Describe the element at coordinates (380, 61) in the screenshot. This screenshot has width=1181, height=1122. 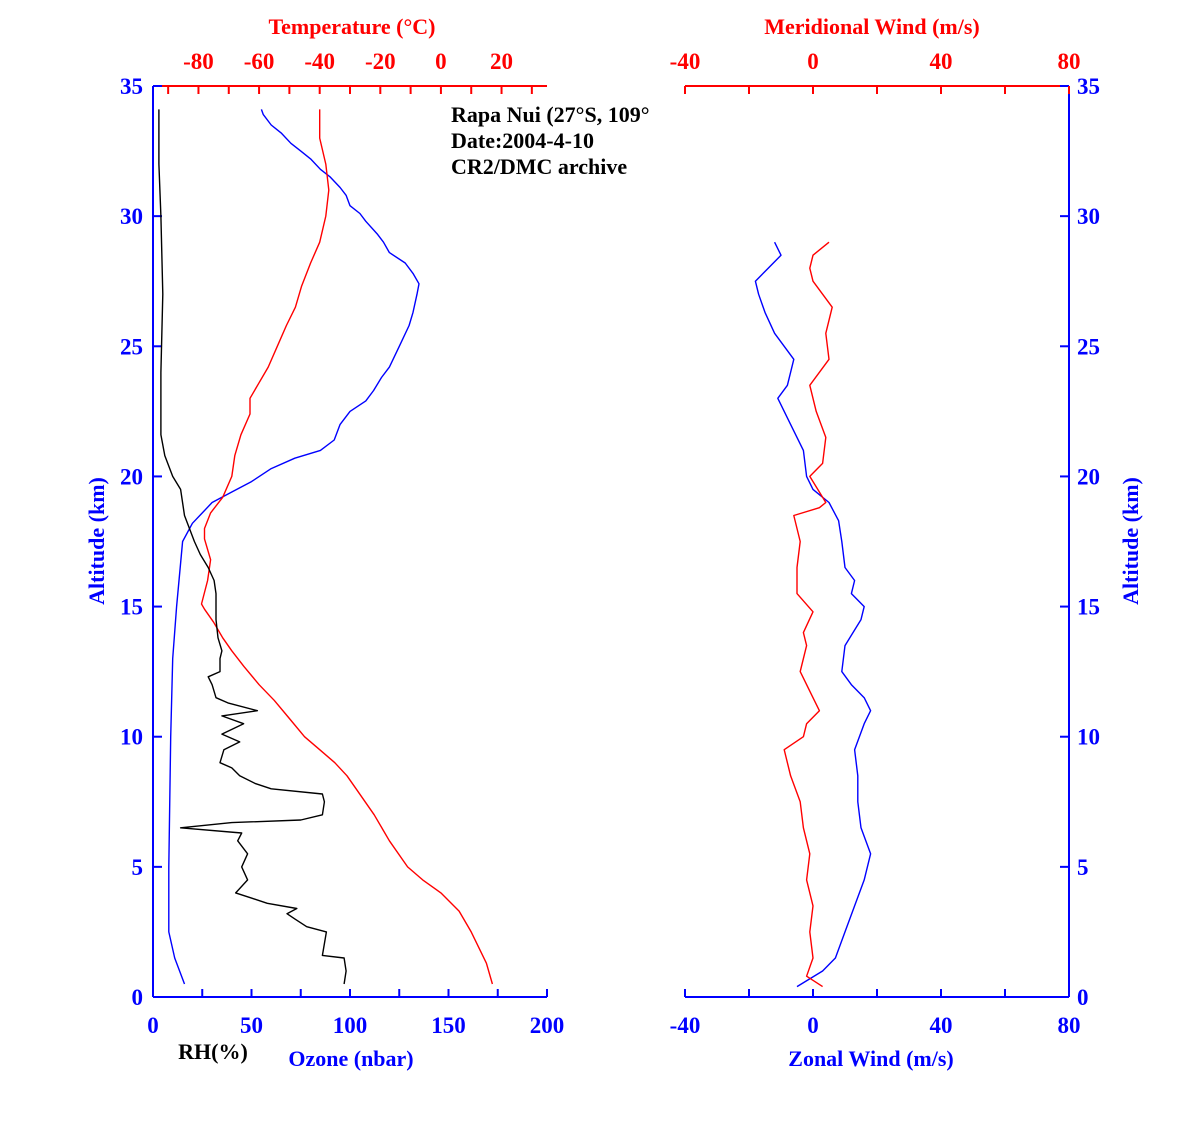
I see `x-top-tick-label: -20` at that location.